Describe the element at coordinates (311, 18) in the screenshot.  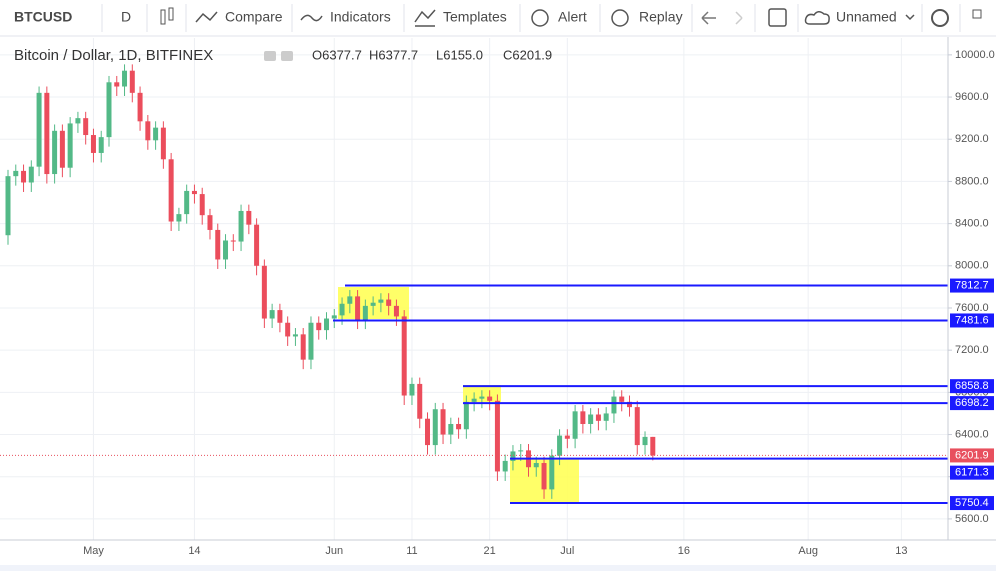
I see `indicators-icon` at that location.